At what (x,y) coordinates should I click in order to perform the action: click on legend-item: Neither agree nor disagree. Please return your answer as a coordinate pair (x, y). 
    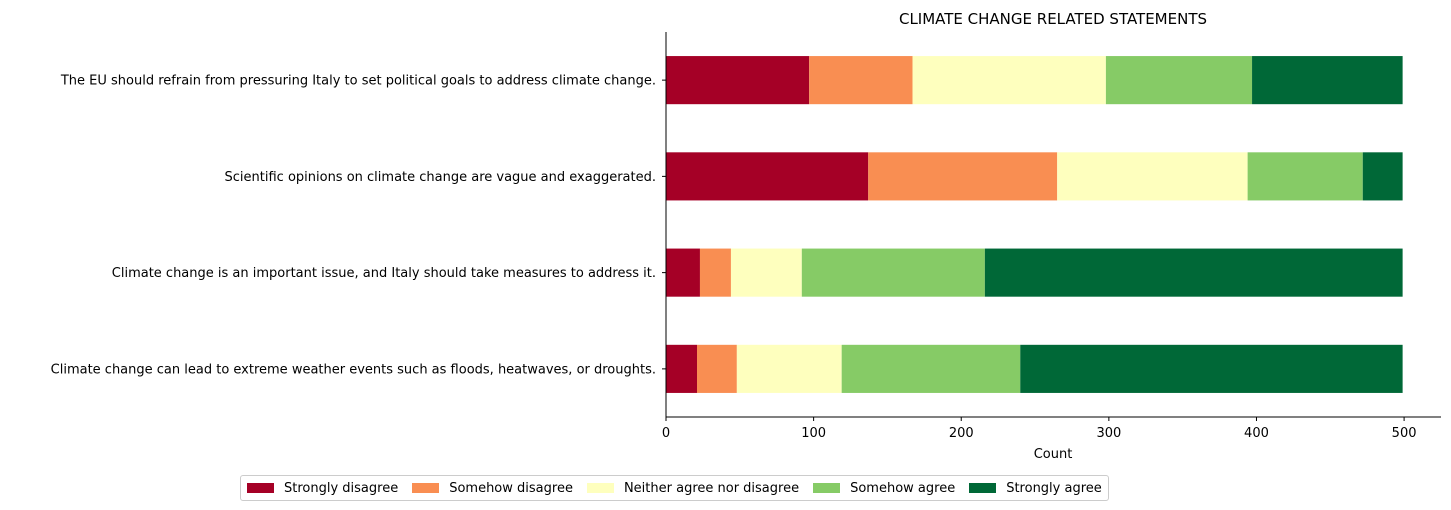
    Looking at the image, I should click on (693, 488).